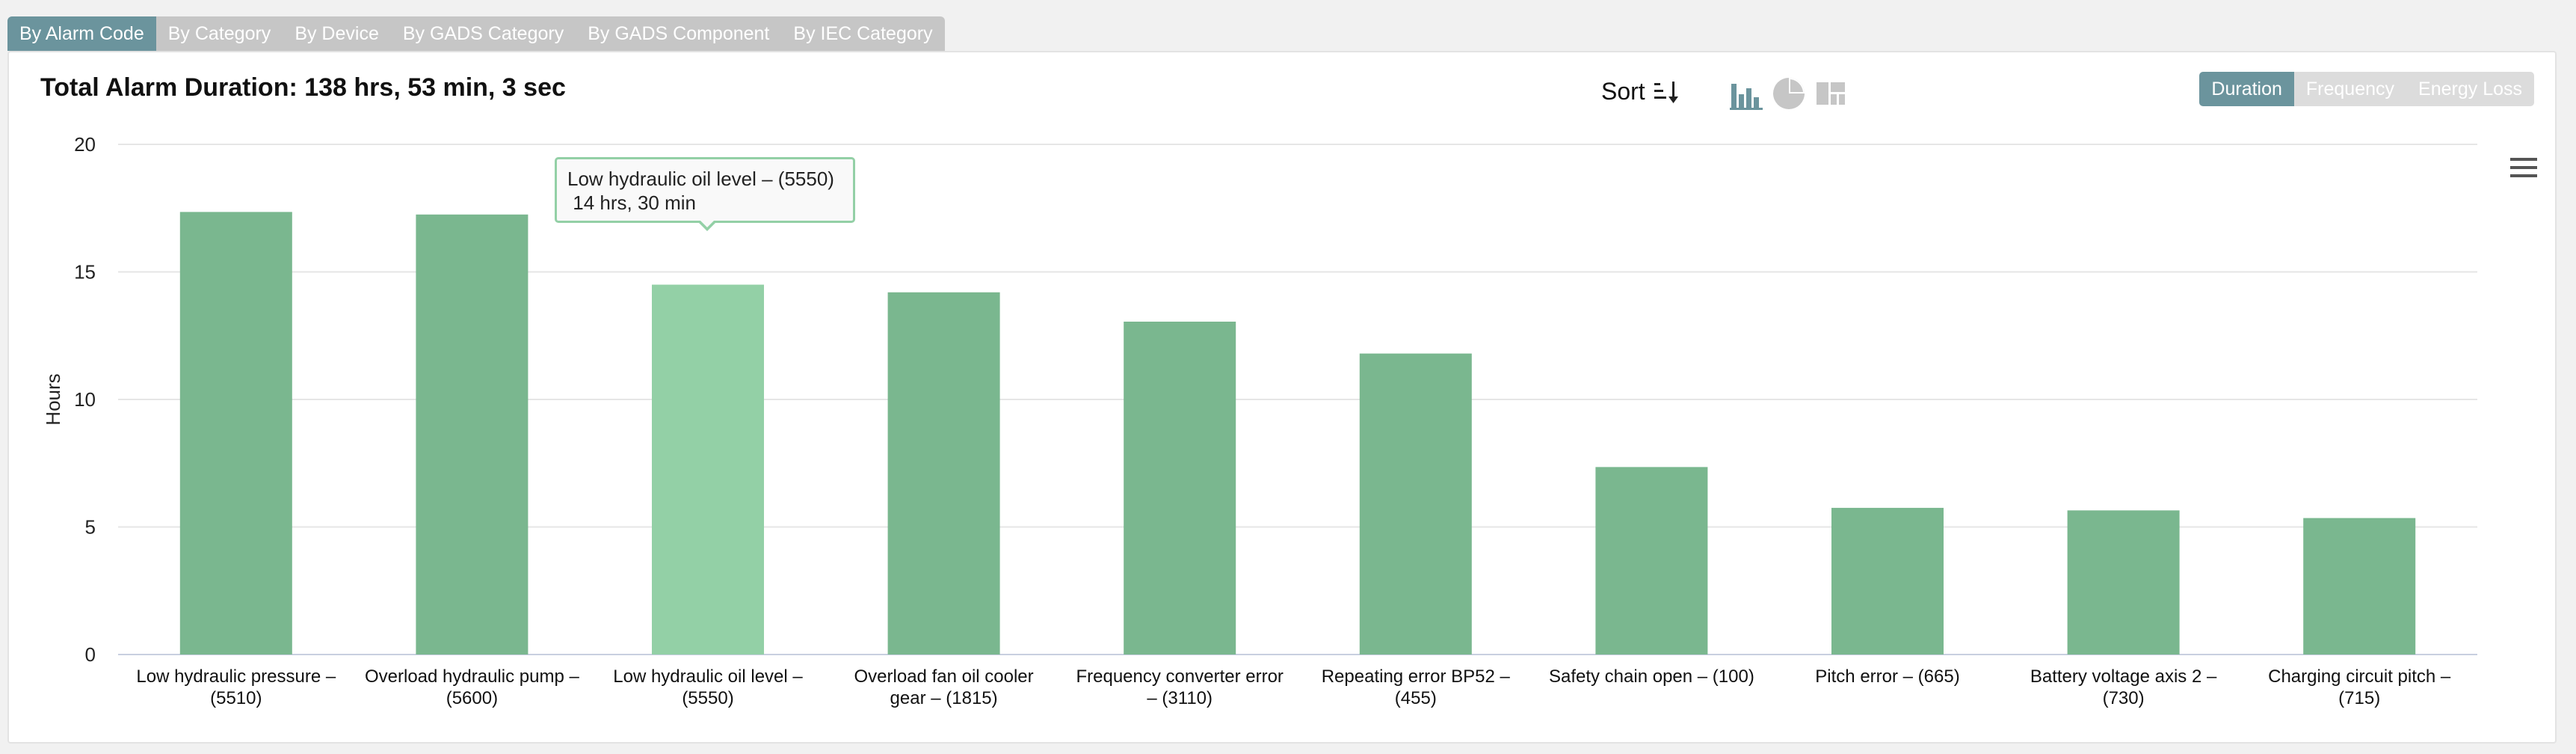 The height and width of the screenshot is (754, 2576). What do you see at coordinates (1179, 687) in the screenshot?
I see `x-tick-label: Frequency converter error – (3110)` at bounding box center [1179, 687].